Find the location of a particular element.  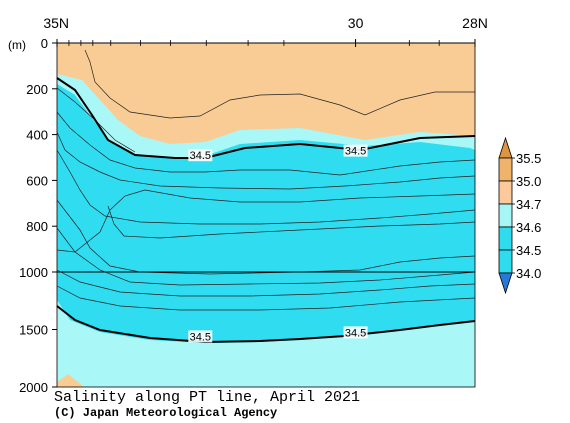

colorbar-label-1: 35.5 is located at coordinates (528, 158).